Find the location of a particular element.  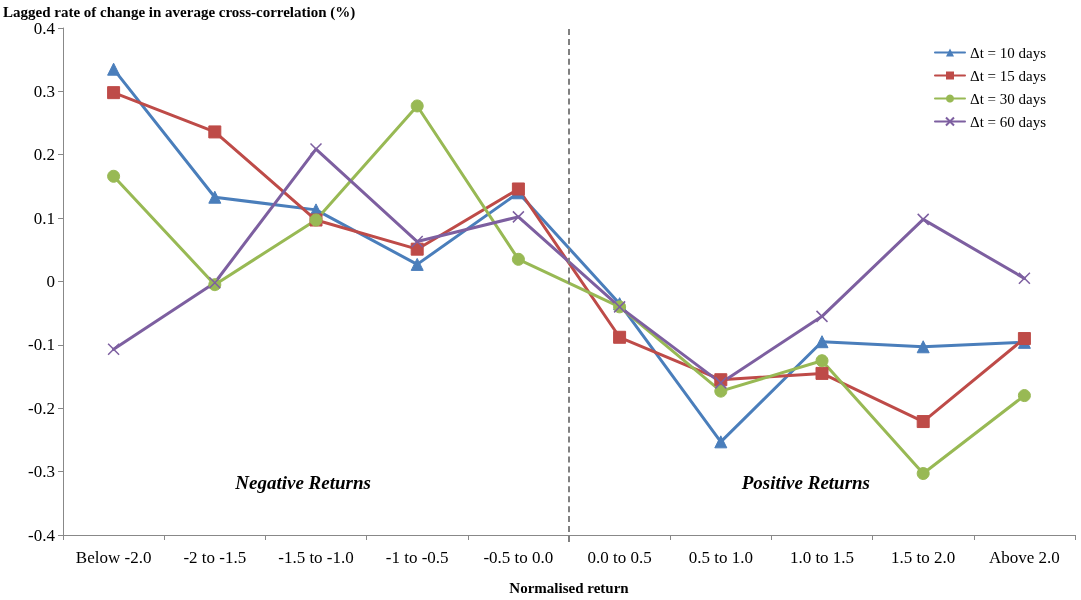

y-tick-label: 0 is located at coordinates (50, 281).